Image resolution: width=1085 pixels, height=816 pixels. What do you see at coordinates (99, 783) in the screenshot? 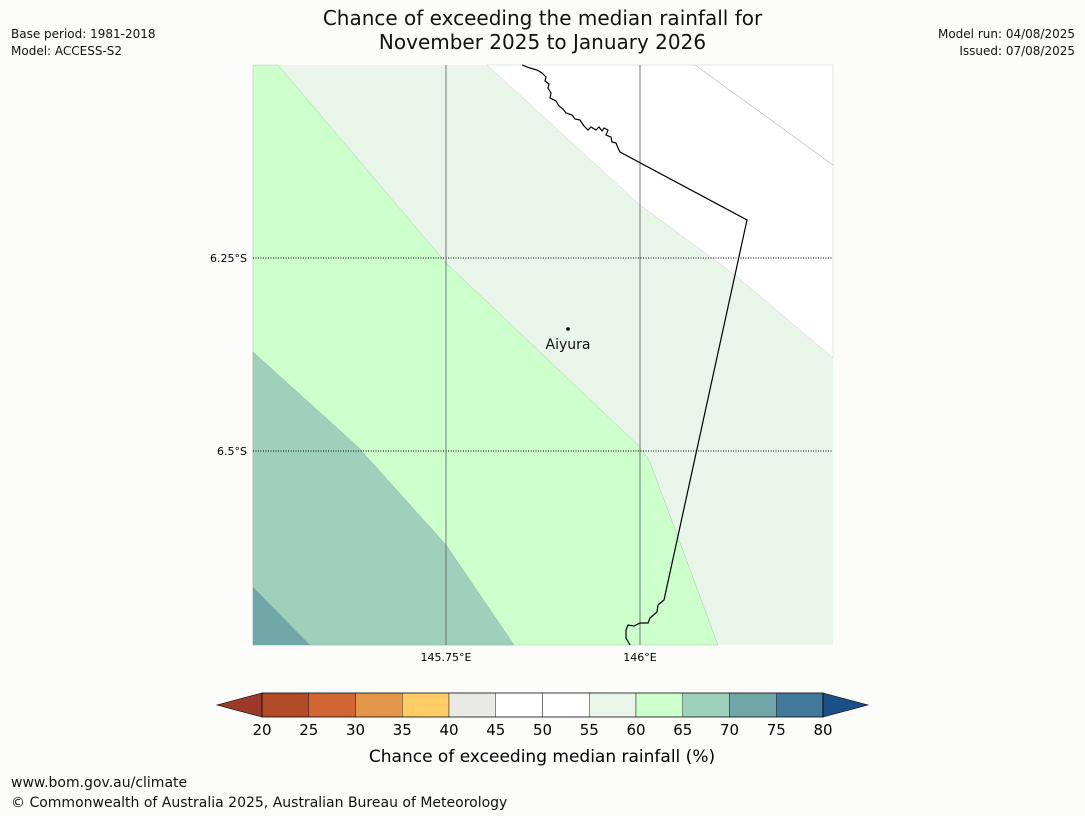
I see `footer-url: www.bom.gov.au/climate` at bounding box center [99, 783].